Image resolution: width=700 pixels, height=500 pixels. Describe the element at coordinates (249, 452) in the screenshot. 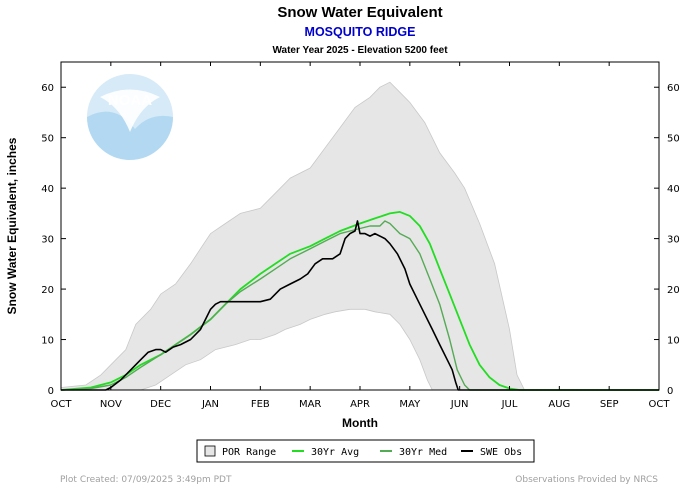

I see `legend-label-por: POR Range` at that location.